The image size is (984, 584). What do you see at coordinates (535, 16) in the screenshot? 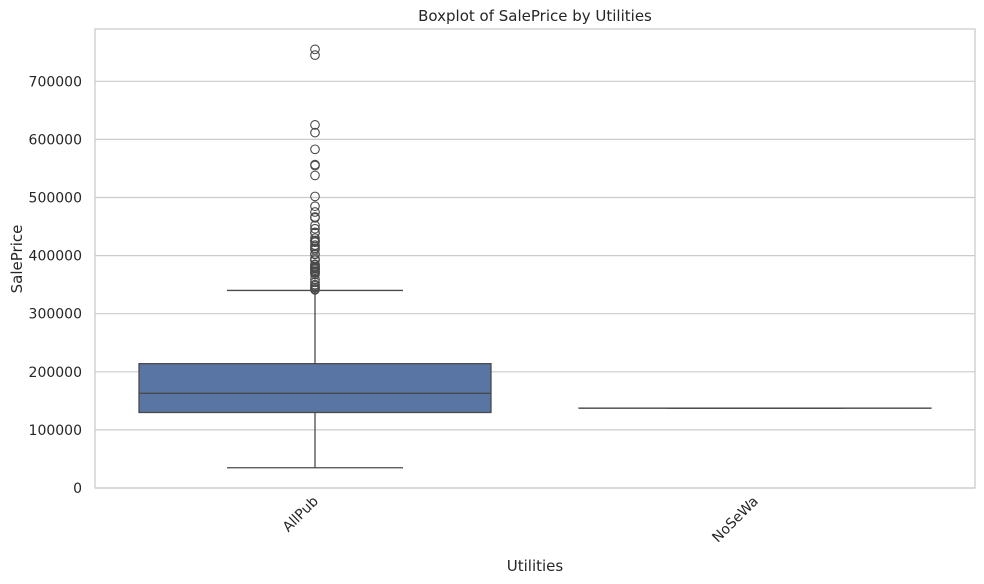
I see `chart-title: Boxplot of SalePrice by Utilities` at bounding box center [535, 16].